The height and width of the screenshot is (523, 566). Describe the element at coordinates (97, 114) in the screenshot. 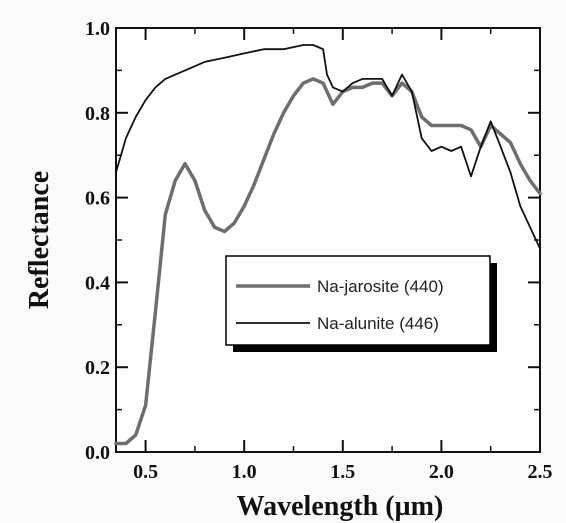

I see `y-tick-label: 0.8` at that location.